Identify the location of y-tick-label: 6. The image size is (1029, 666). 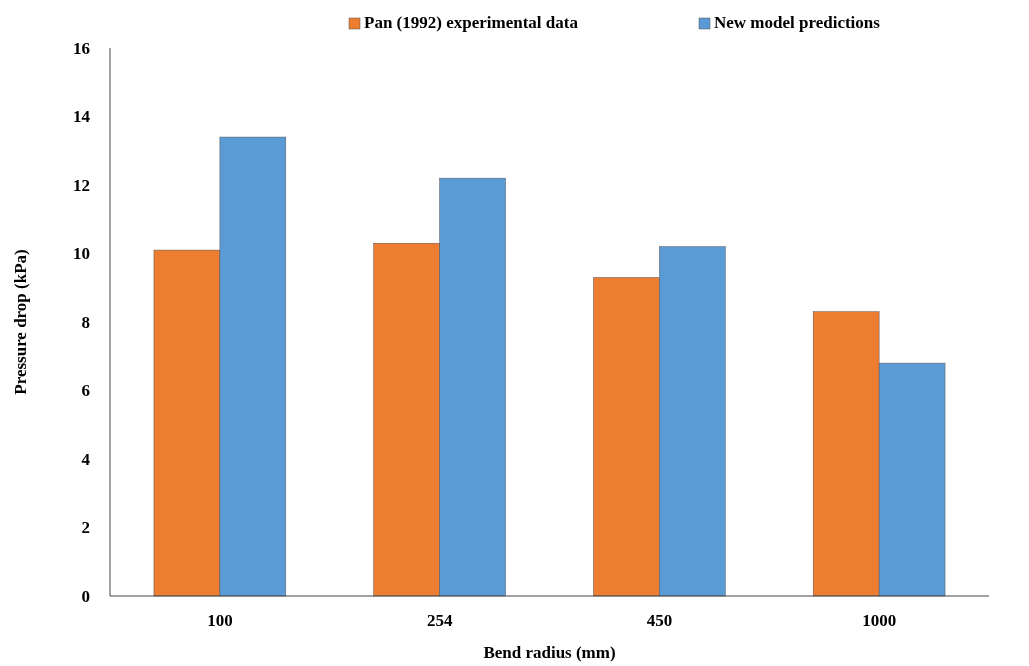
(85, 391).